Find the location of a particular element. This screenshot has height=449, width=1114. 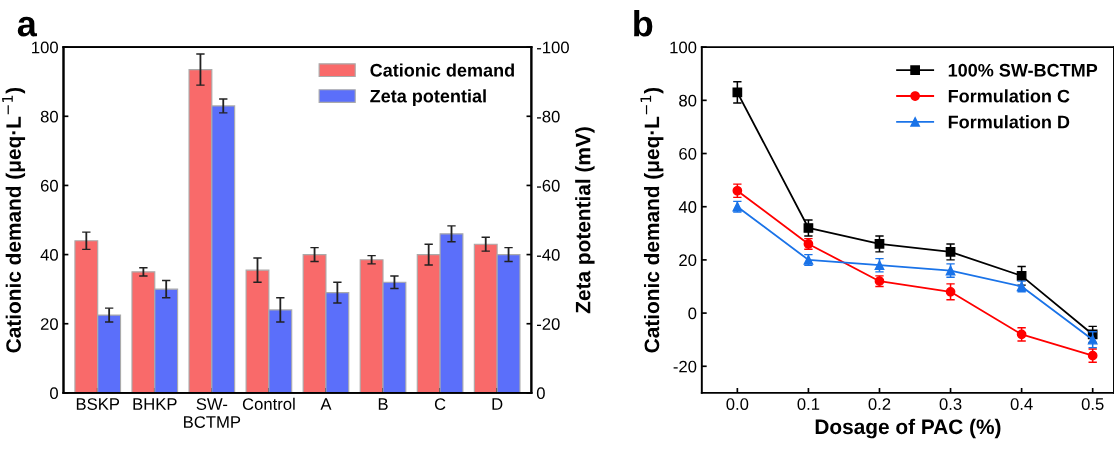

y2-tick-label: -100 is located at coordinates (552, 47).